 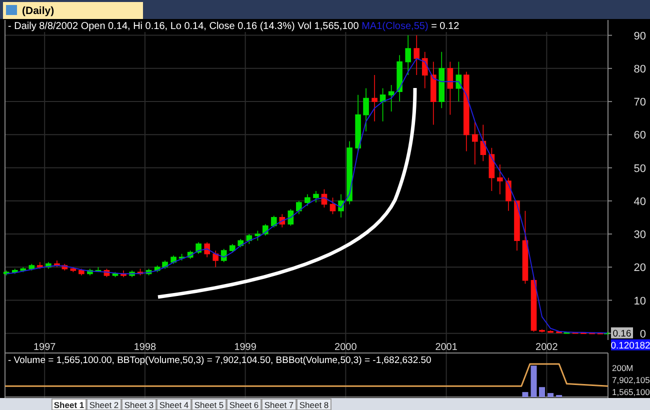 What do you see at coordinates (445, 26) in the screenshot?
I see `annotation: = 0.12` at bounding box center [445, 26].